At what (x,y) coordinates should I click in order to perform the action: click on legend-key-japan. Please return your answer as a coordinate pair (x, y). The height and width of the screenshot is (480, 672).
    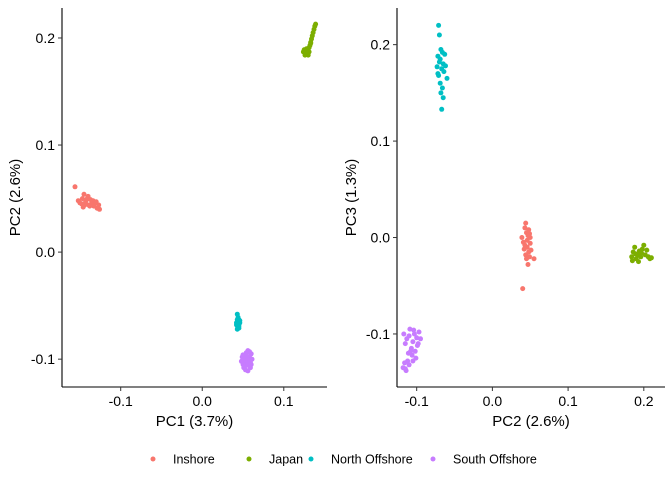
    Looking at the image, I should click on (249, 459).